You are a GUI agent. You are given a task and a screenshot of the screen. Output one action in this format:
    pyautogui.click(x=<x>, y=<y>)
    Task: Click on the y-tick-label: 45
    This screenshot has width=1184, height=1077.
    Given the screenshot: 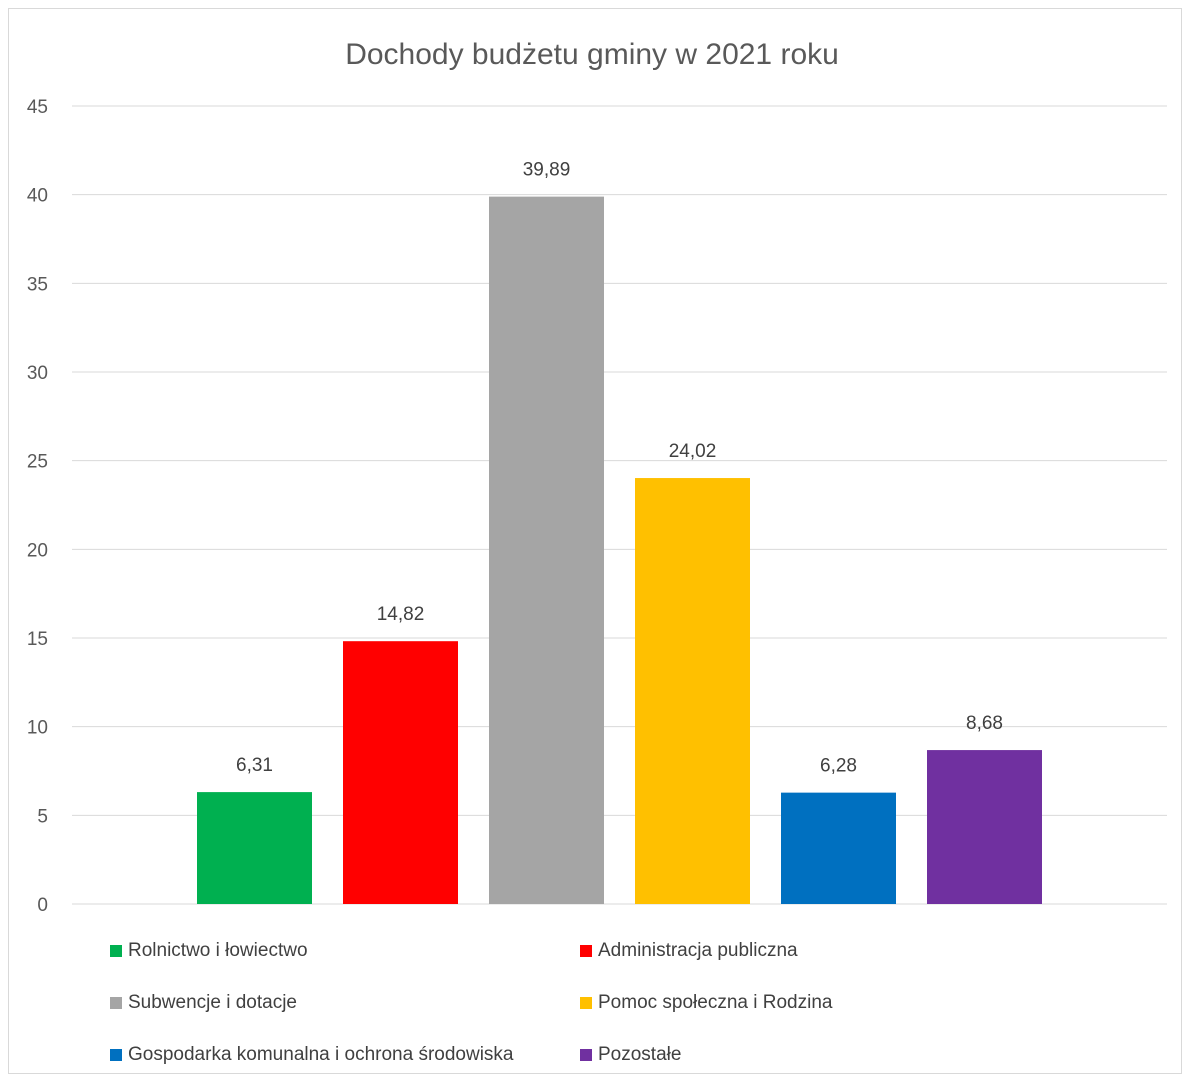 What is the action you would take?
    pyautogui.click(x=37, y=107)
    